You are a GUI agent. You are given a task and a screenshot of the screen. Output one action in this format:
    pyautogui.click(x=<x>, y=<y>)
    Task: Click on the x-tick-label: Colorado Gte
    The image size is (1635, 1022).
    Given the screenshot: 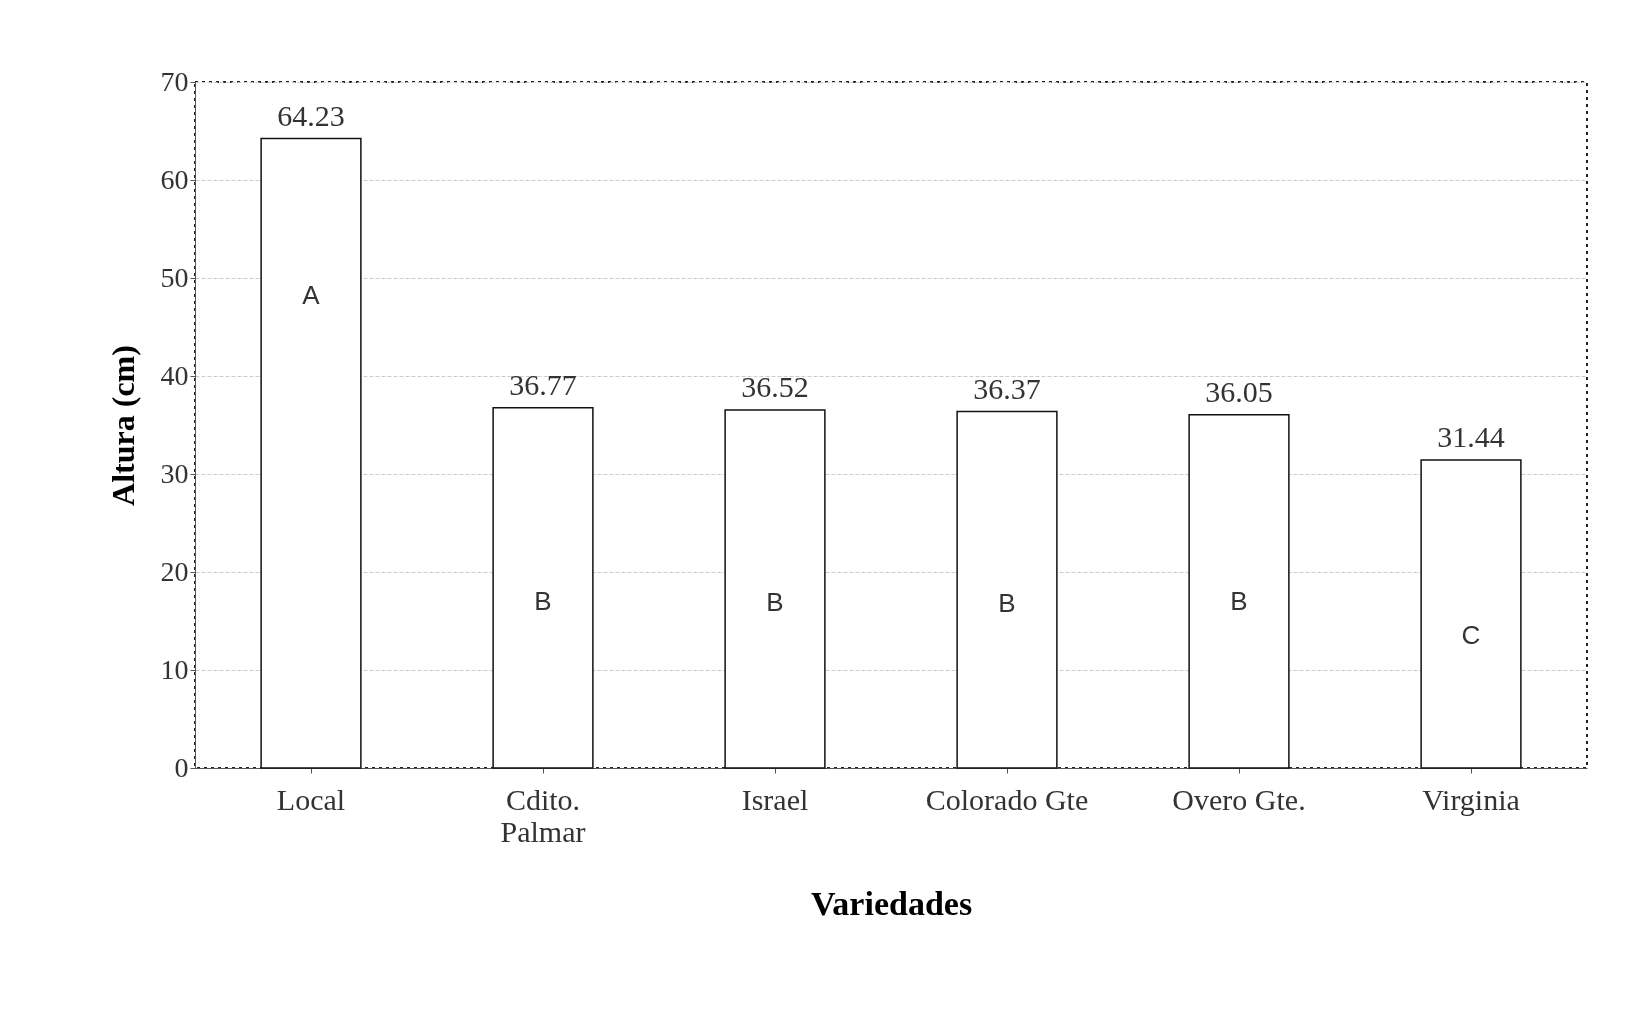 What is the action you would take?
    pyautogui.click(x=1007, y=799)
    